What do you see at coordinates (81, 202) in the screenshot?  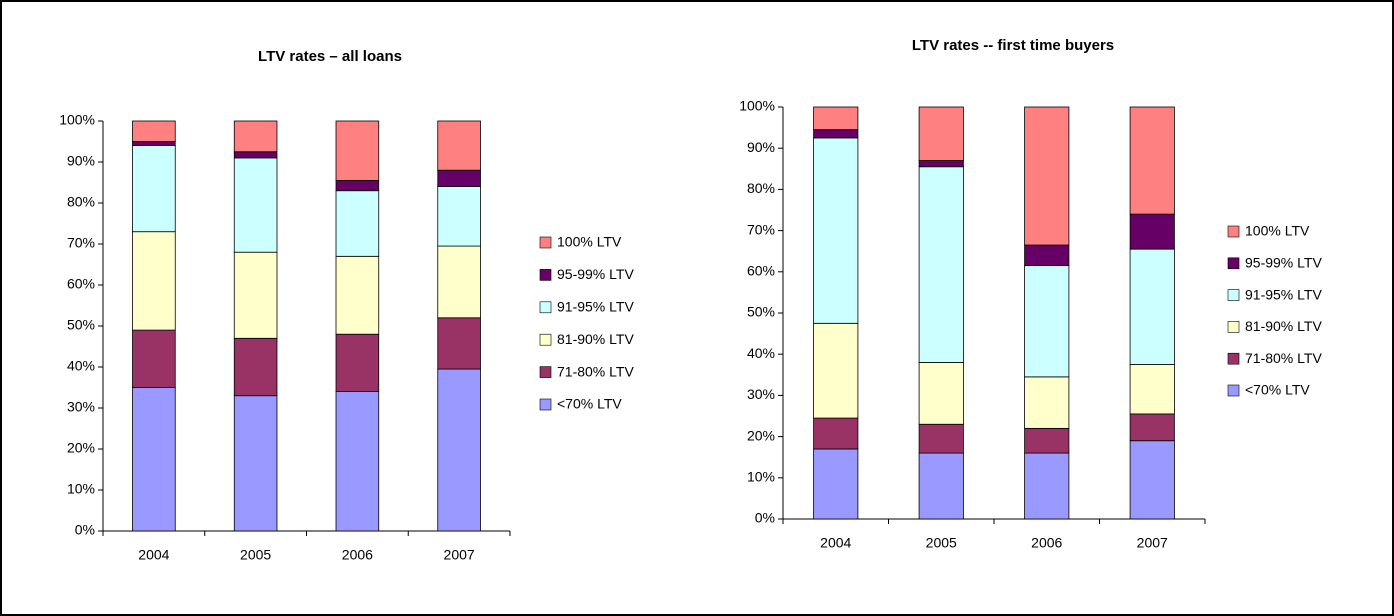 I see `y-tick-label: 80%` at bounding box center [81, 202].